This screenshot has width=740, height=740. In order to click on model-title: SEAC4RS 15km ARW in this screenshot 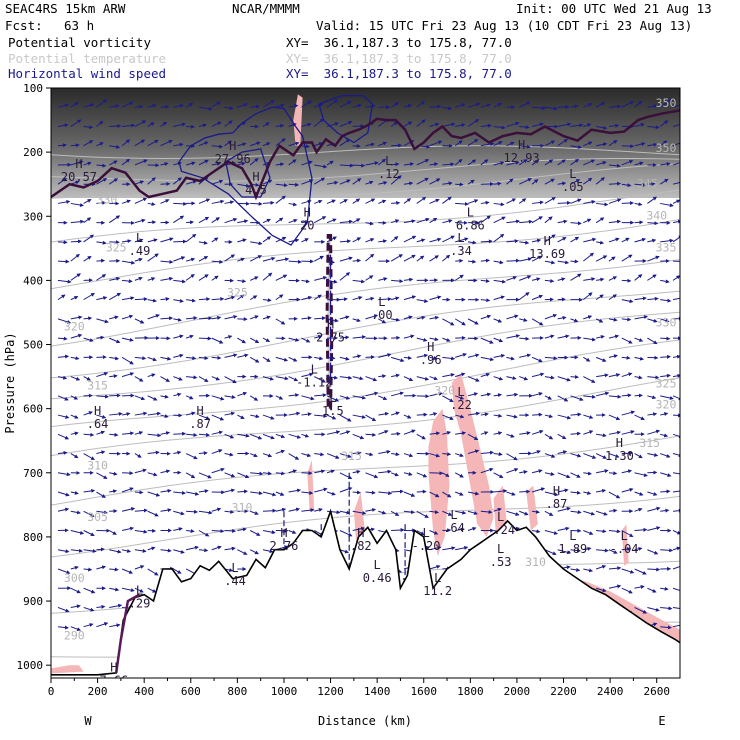, I will do `click(65, 8)`.